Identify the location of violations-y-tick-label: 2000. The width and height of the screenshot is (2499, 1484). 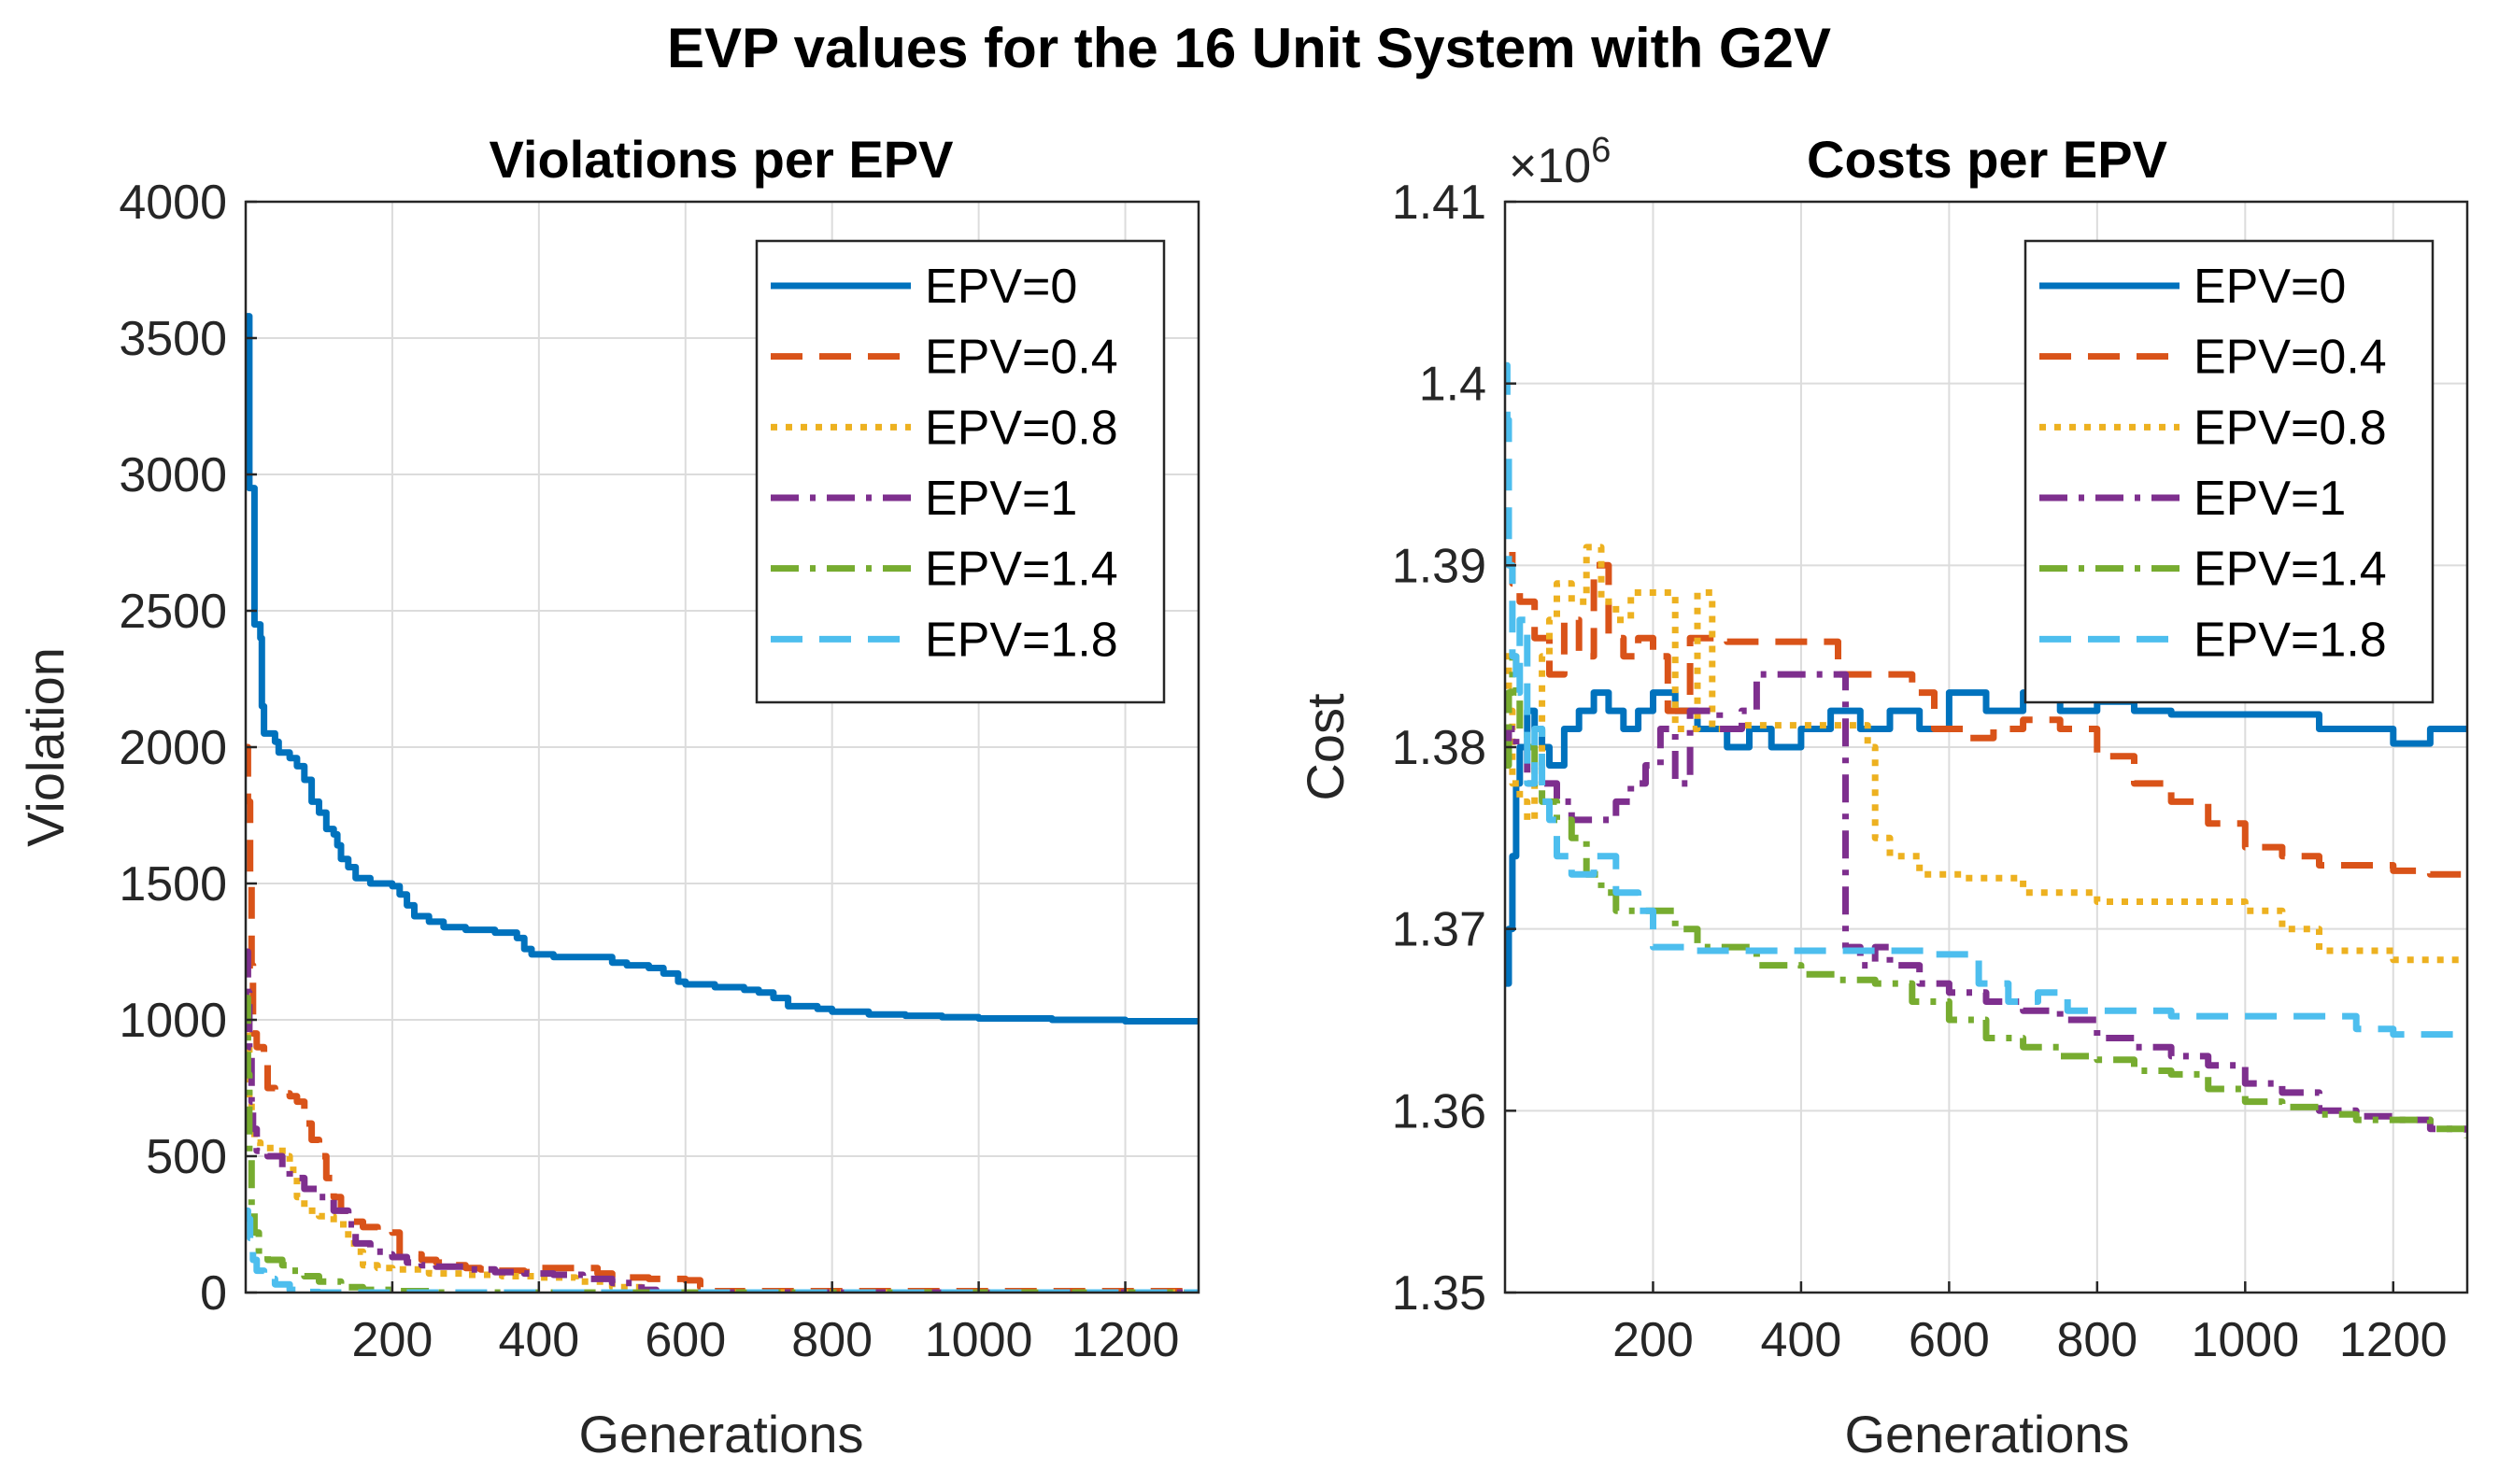
(173, 748).